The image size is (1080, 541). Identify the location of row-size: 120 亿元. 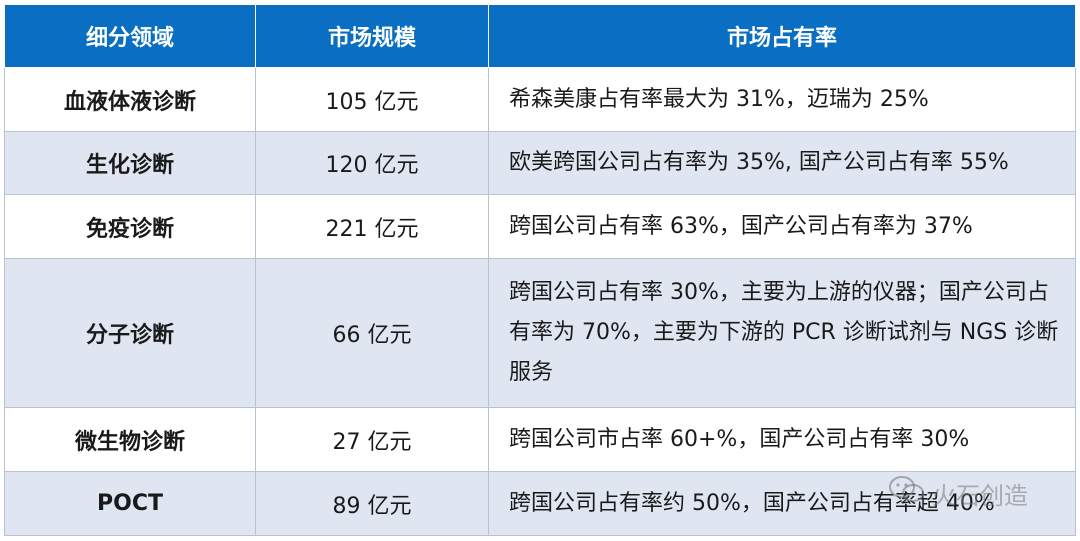
(372, 163).